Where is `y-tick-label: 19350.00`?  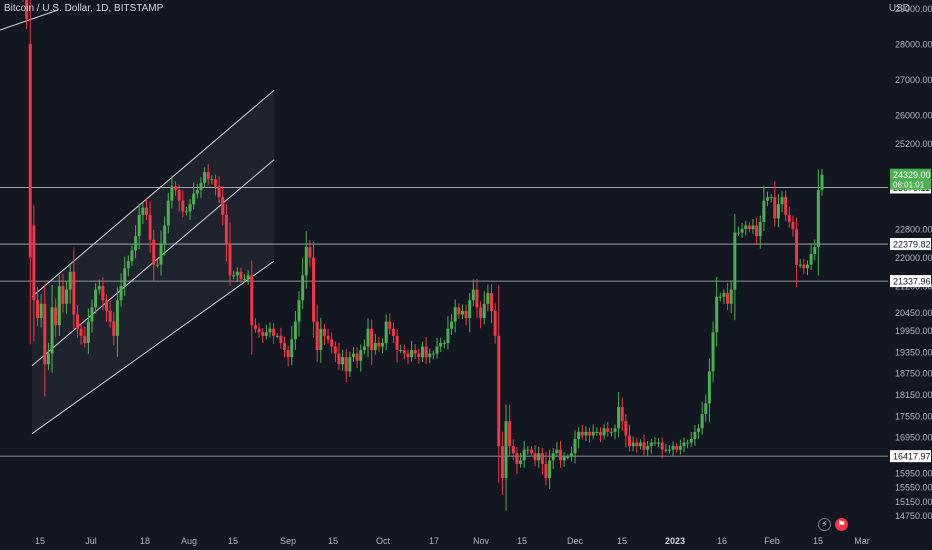
y-tick-label: 19350.00 is located at coordinates (913, 352).